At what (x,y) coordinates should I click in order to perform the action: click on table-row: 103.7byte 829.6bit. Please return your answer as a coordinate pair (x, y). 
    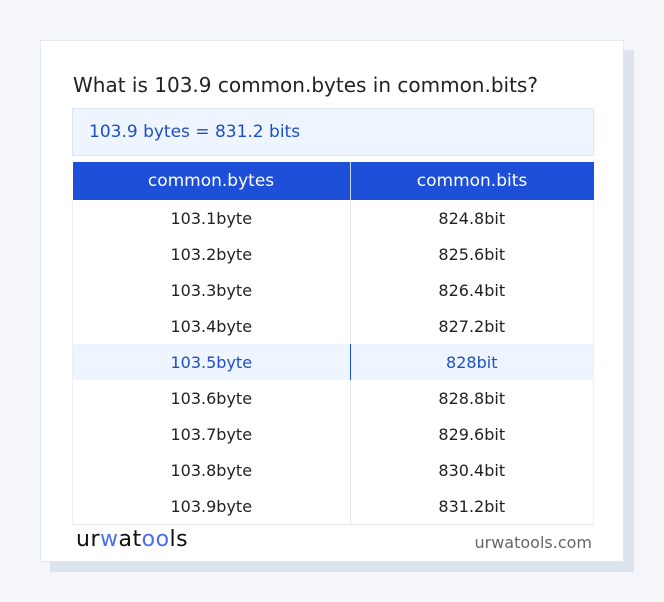
    Looking at the image, I should click on (333, 434).